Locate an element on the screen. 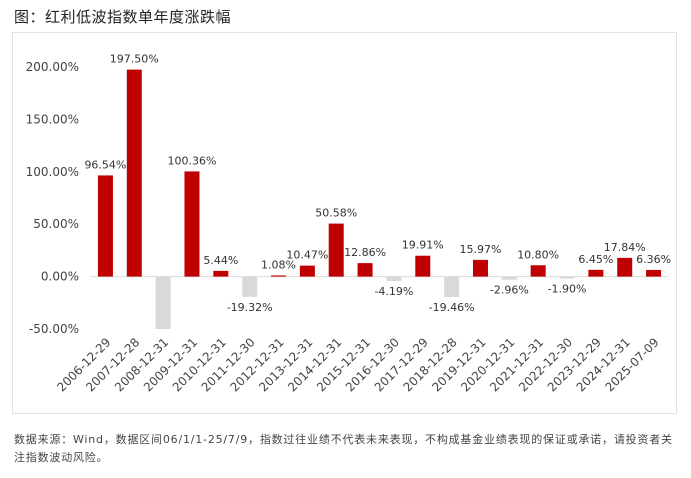  data-label: -4.19% is located at coordinates (393, 291).